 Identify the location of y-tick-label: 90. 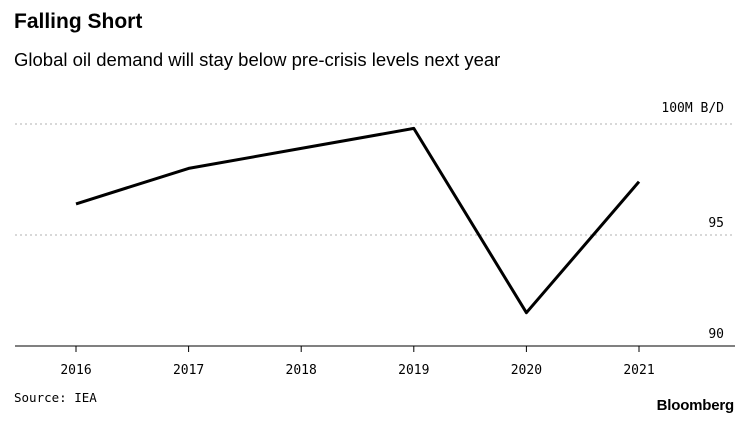
(716, 334).